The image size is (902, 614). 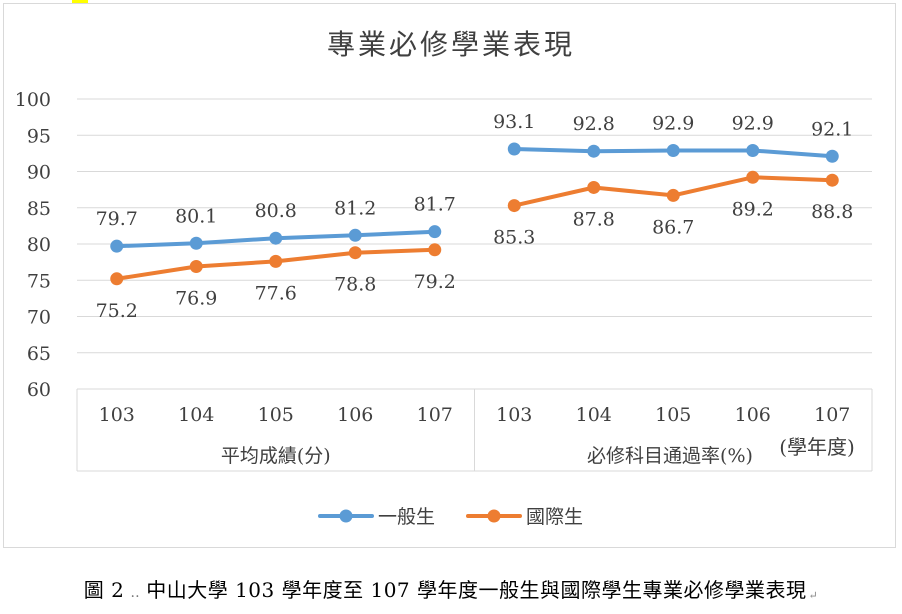 I want to click on legend-label: 國際生, so click(x=554, y=517).